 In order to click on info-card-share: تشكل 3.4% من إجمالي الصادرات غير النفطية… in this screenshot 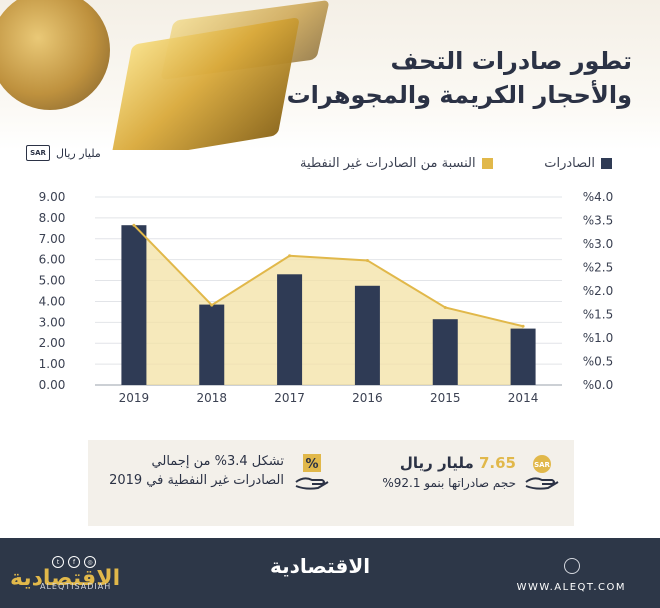, I will do `click(189, 471)`.